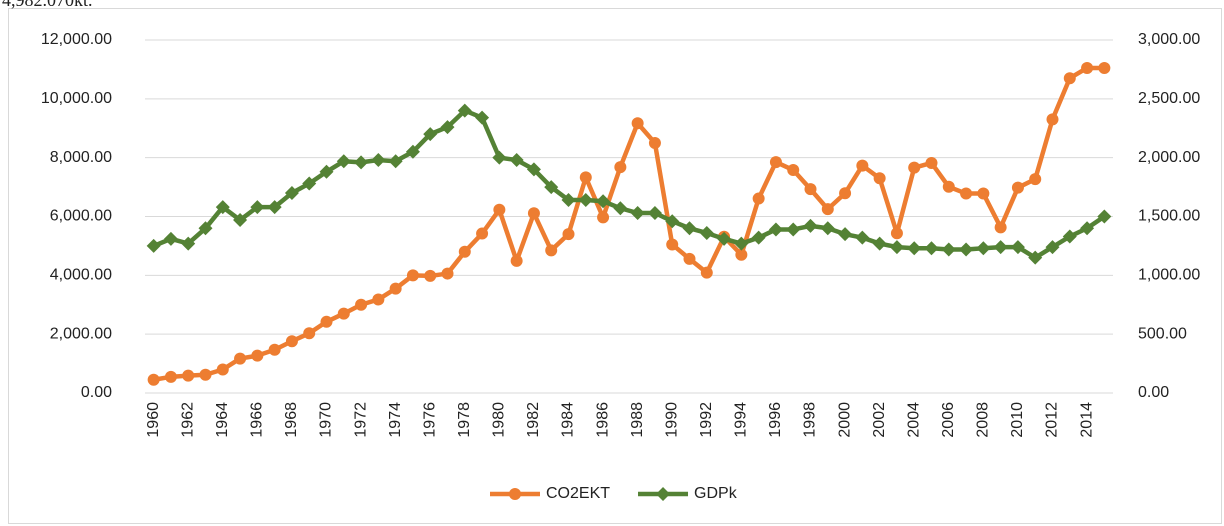 This screenshot has height=526, width=1224. What do you see at coordinates (429, 420) in the screenshot?
I see `x-tick-label: 1976` at bounding box center [429, 420].